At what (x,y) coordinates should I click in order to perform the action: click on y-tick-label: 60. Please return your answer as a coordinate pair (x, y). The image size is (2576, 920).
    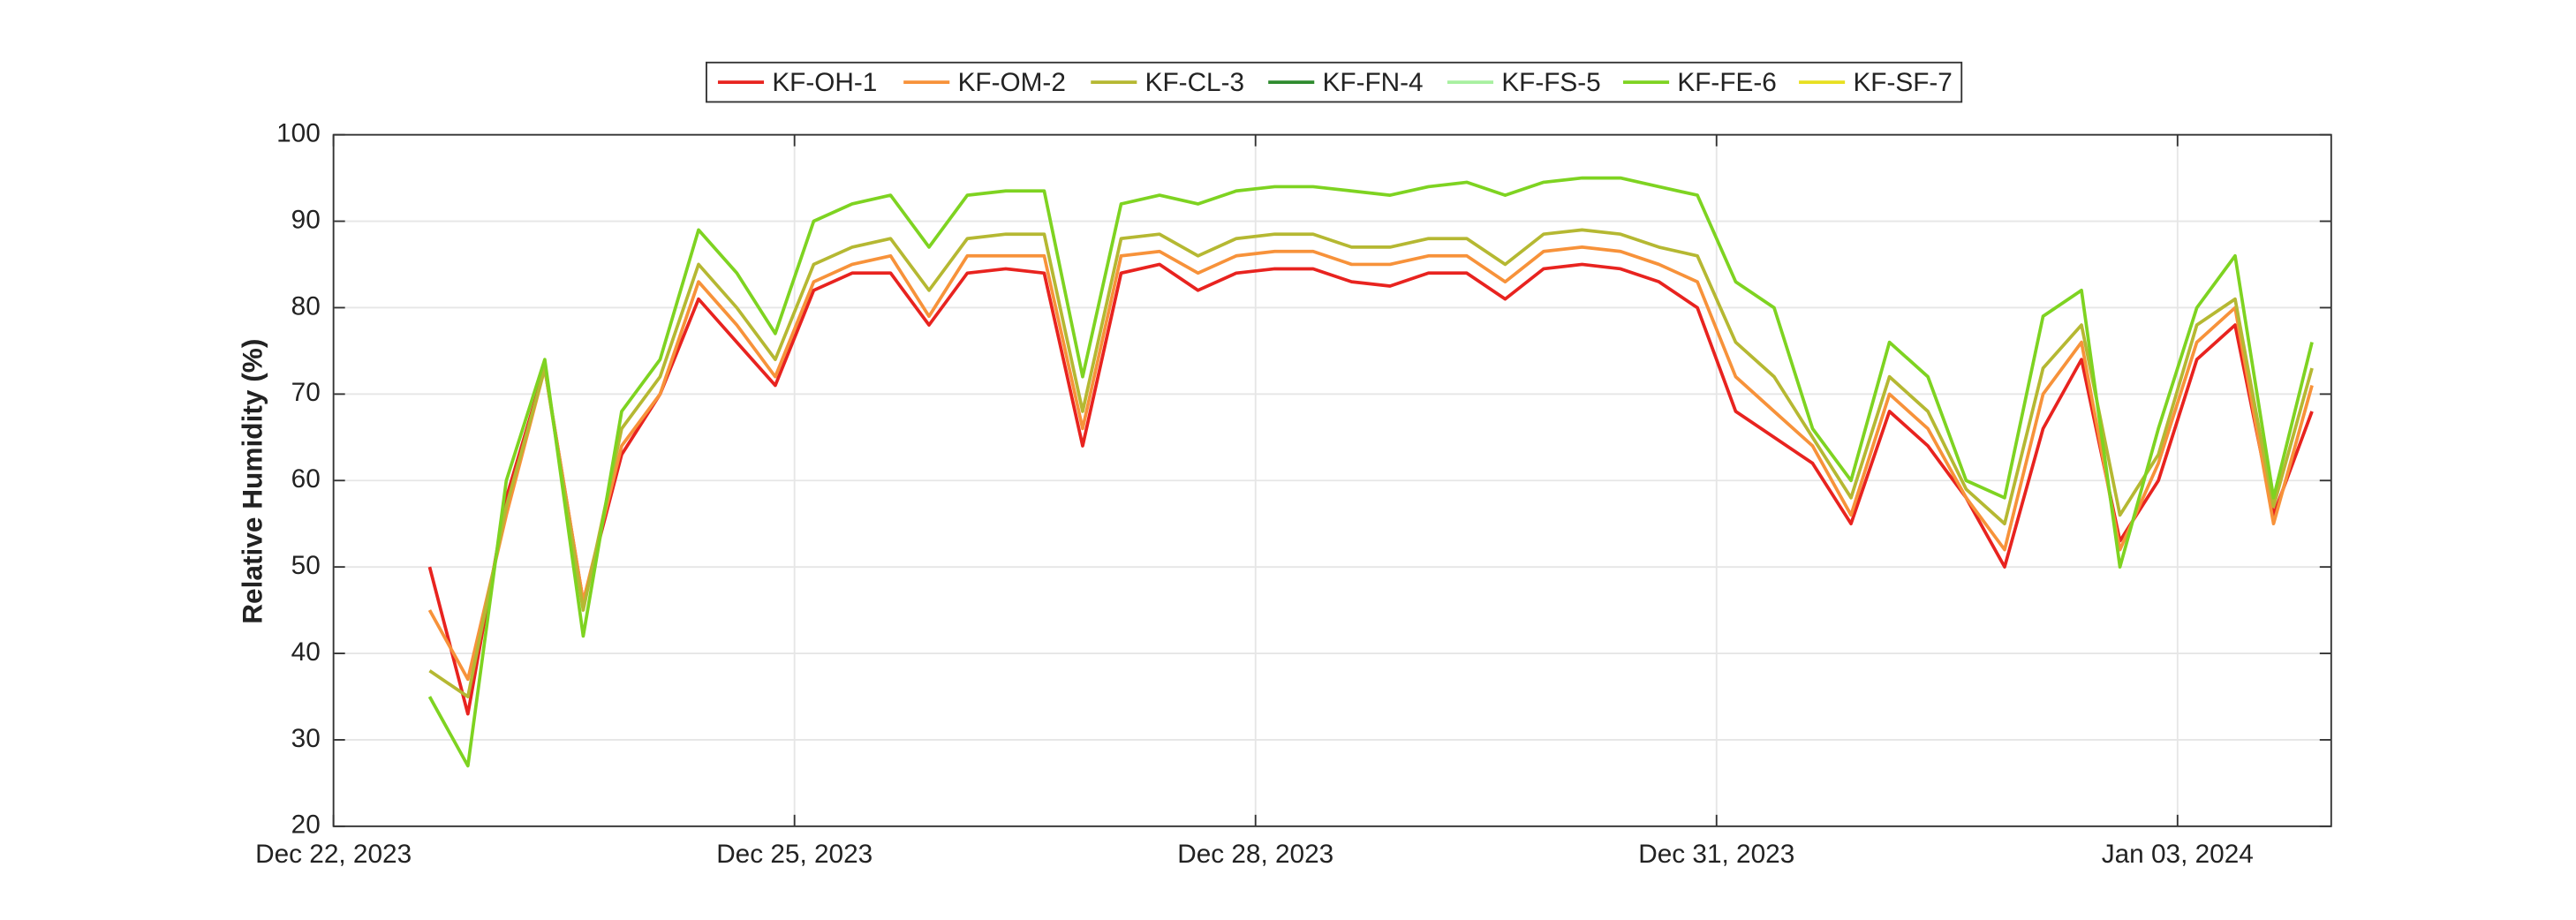
    Looking at the image, I should click on (306, 479).